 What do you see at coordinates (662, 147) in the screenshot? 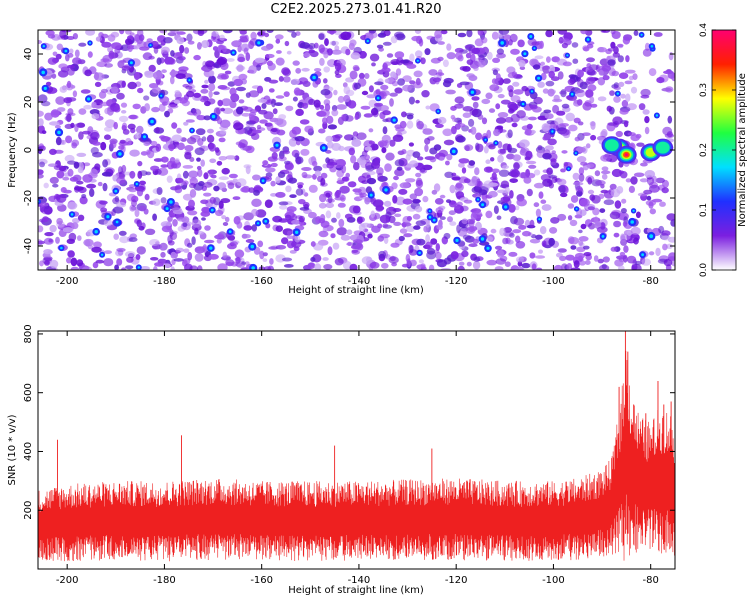
I see `heatmap-feature` at bounding box center [662, 147].